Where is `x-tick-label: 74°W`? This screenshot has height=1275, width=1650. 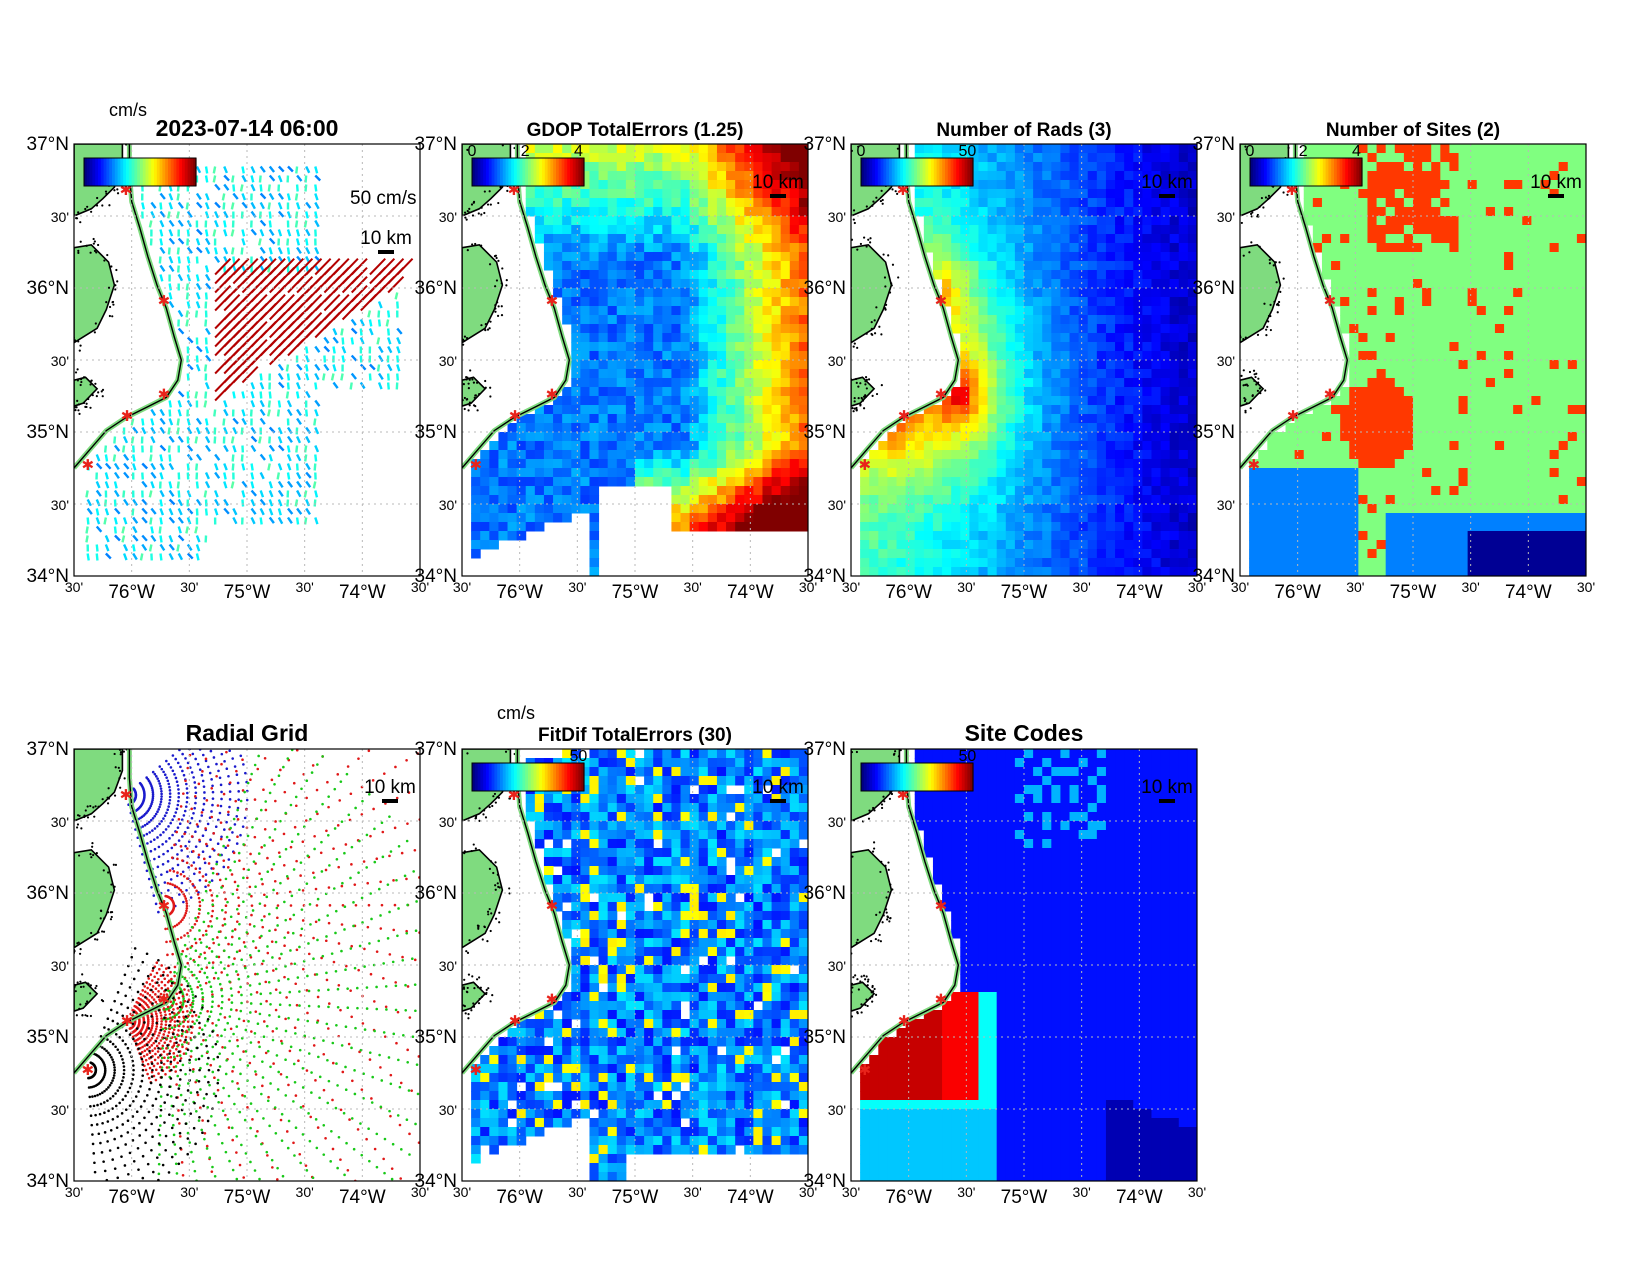
x-tick-label: 74°W is located at coordinates (750, 592).